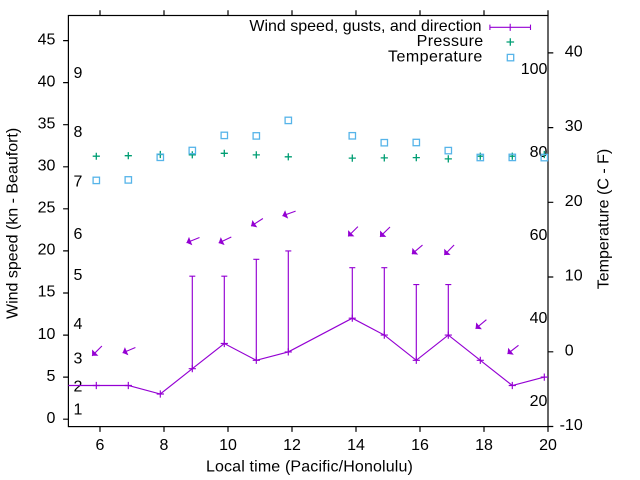 This screenshot has width=640, height=480. I want to click on svg-text: 1, so click(78, 410).